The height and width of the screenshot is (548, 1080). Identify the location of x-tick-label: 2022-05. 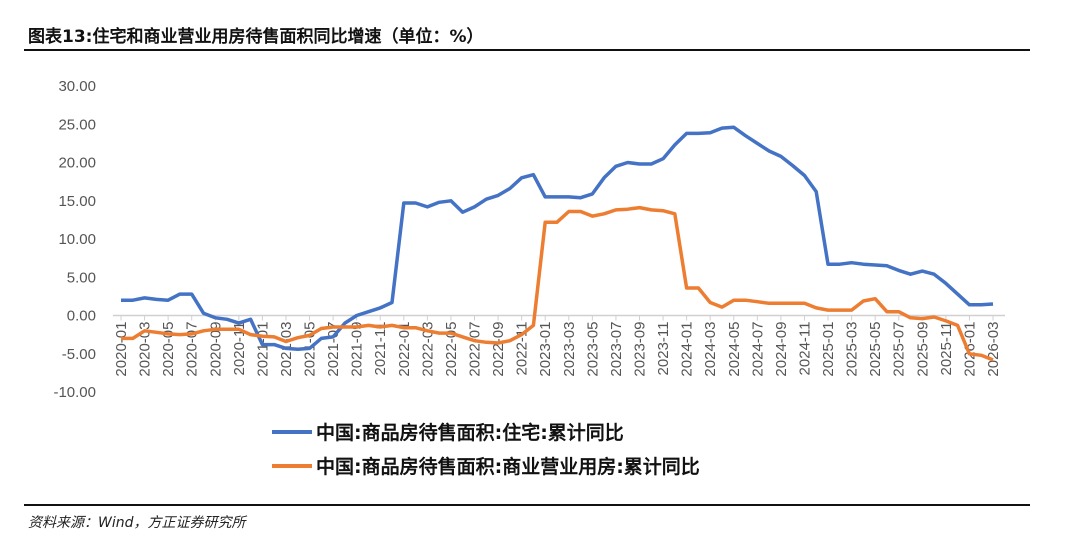
(451, 349).